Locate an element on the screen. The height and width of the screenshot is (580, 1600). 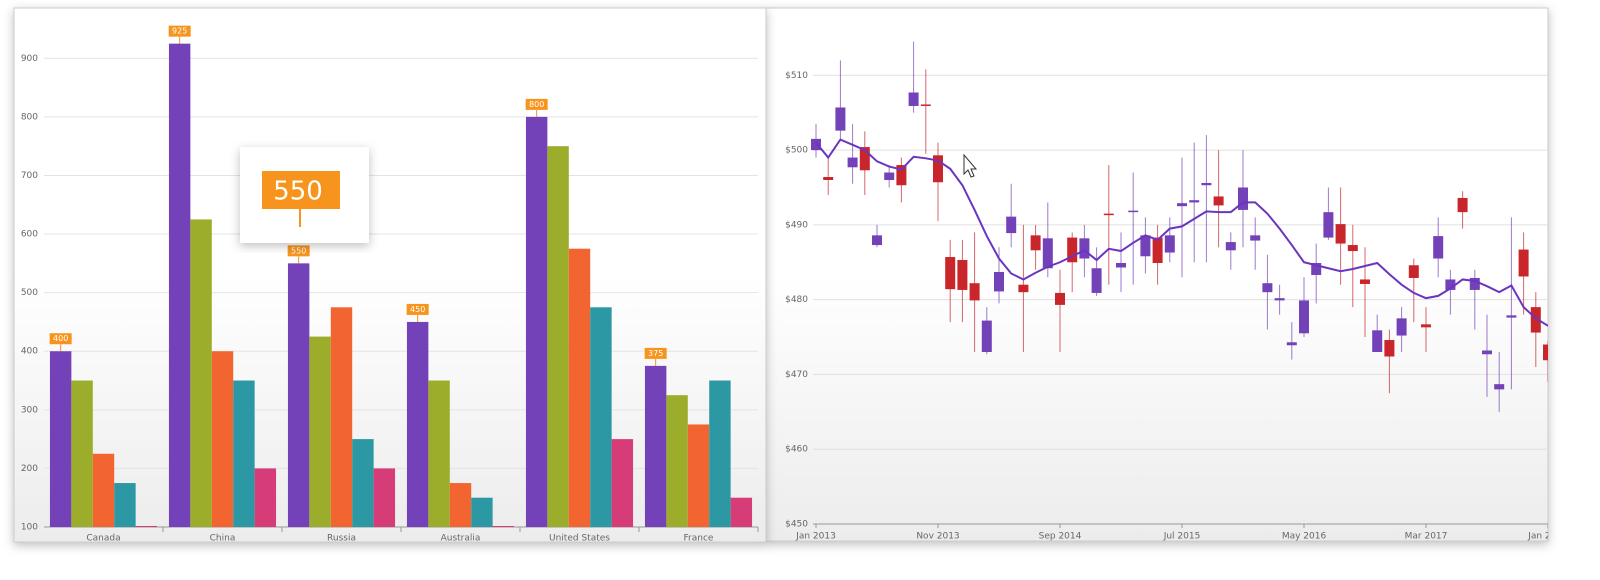
x-tick-label: Nov 2013 is located at coordinates (937, 537).